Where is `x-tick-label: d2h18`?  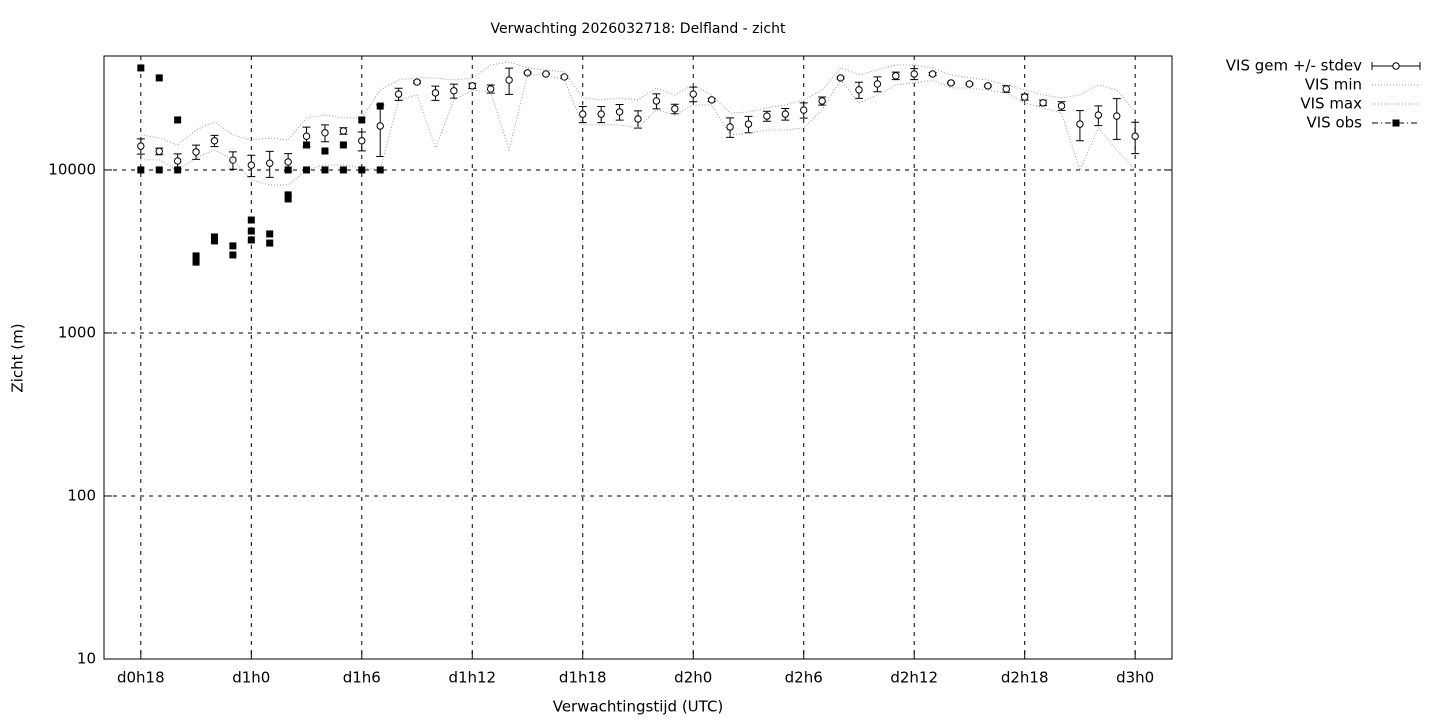
x-tick-label: d2h18 is located at coordinates (1025, 678).